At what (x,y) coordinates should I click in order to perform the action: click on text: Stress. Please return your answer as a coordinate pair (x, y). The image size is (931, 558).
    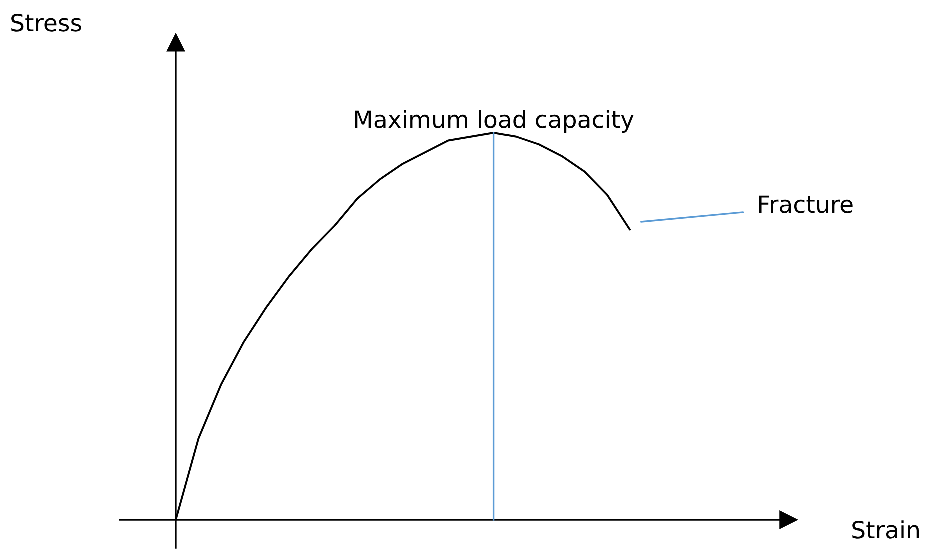
    Looking at the image, I should click on (47, 23).